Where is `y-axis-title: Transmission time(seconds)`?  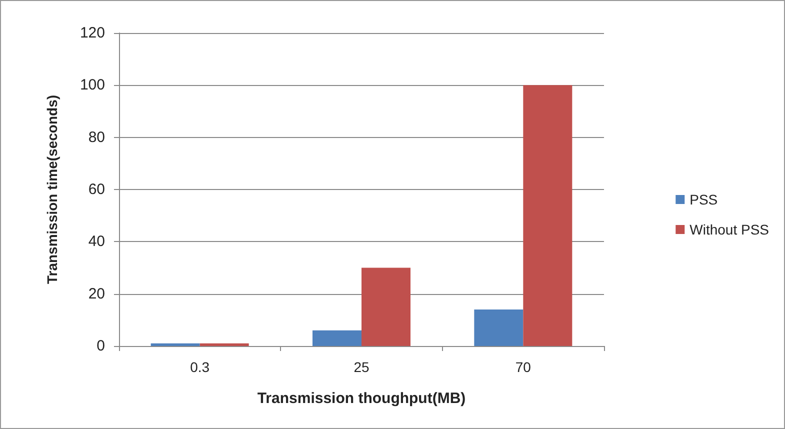
y-axis-title: Transmission time(seconds) is located at coordinates (52, 189).